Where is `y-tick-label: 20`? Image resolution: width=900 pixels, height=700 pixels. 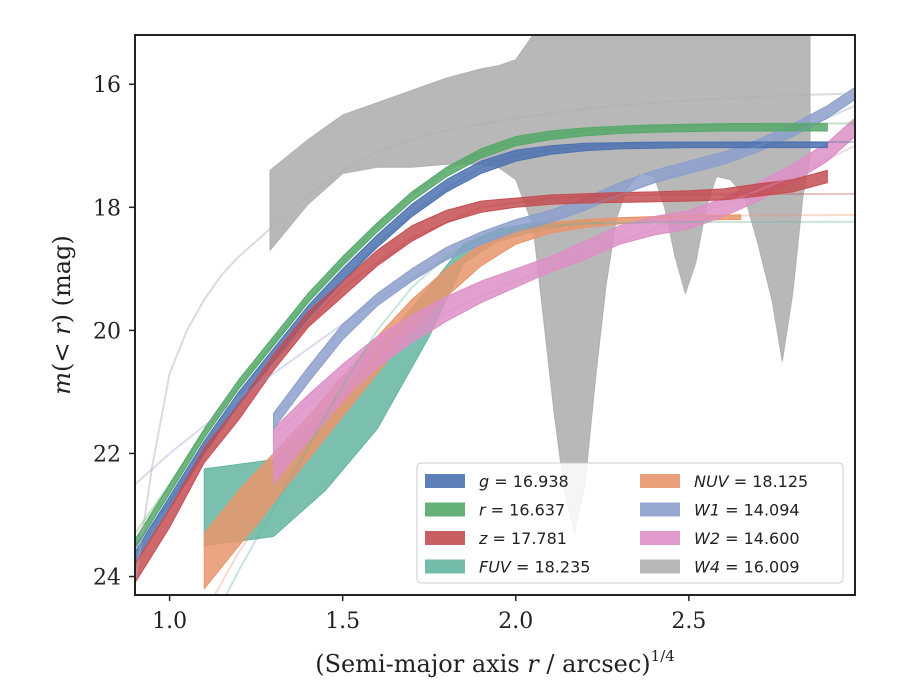 y-tick-label: 20 is located at coordinates (107, 331).